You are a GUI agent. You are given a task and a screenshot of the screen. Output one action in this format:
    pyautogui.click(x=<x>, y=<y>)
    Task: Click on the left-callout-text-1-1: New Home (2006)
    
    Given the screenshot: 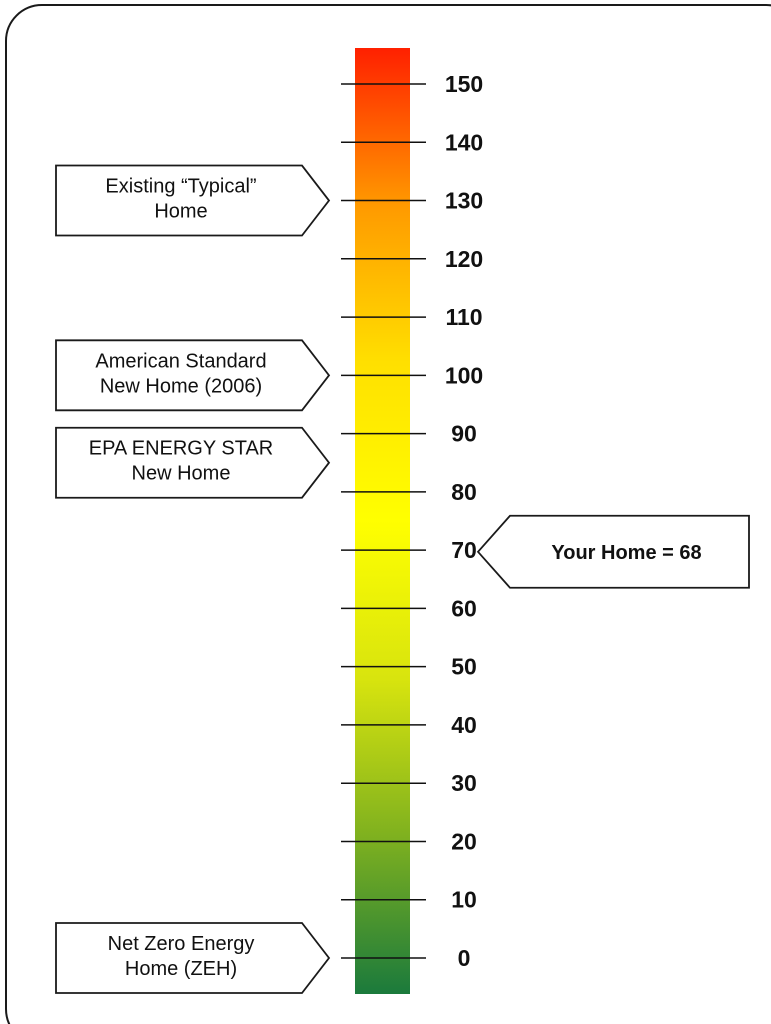 What is the action you would take?
    pyautogui.click(x=181, y=386)
    